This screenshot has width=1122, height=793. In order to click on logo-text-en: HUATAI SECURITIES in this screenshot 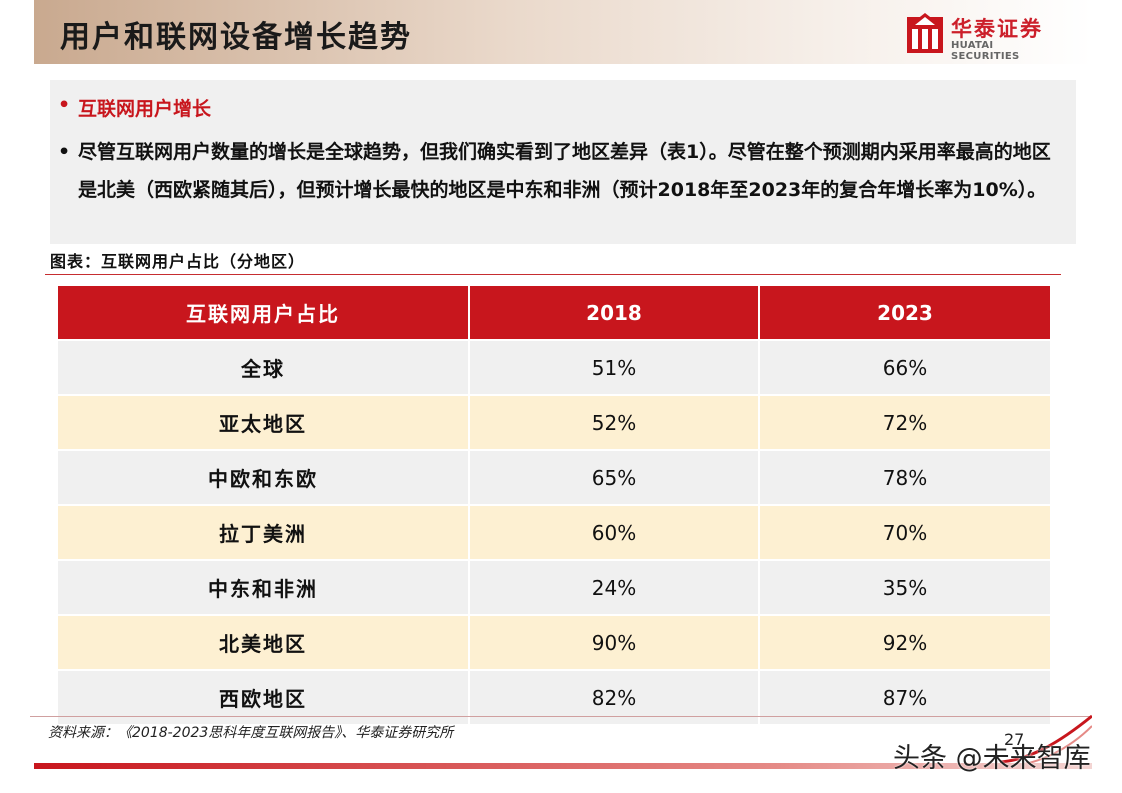, I will do `click(985, 51)`.